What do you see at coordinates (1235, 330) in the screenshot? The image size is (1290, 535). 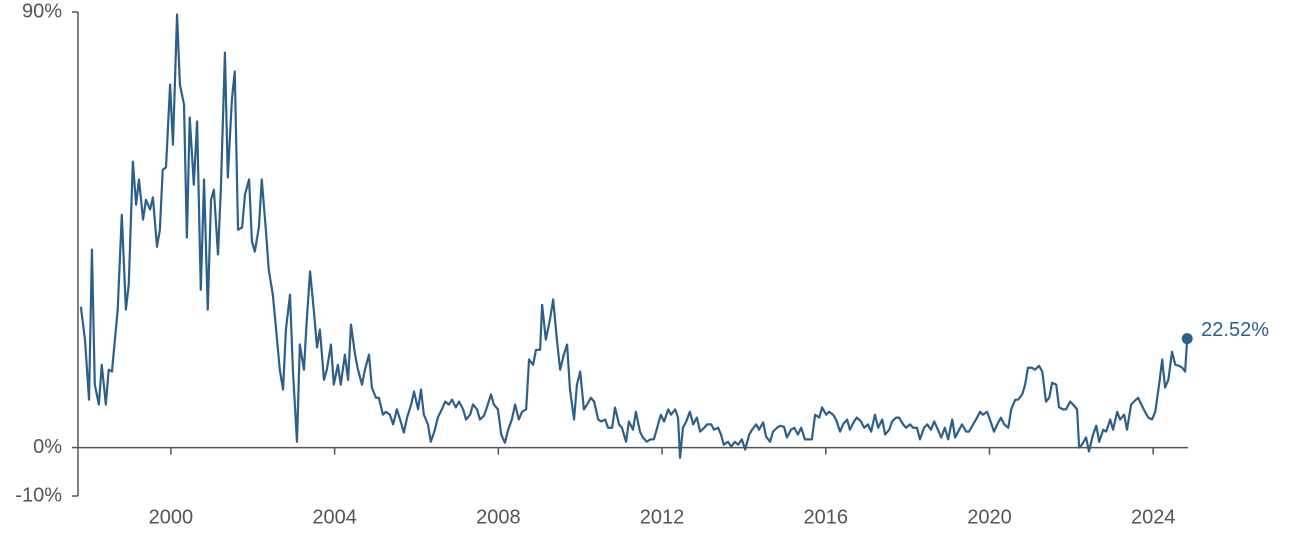 I see `end-label: 22.52%` at bounding box center [1235, 330].